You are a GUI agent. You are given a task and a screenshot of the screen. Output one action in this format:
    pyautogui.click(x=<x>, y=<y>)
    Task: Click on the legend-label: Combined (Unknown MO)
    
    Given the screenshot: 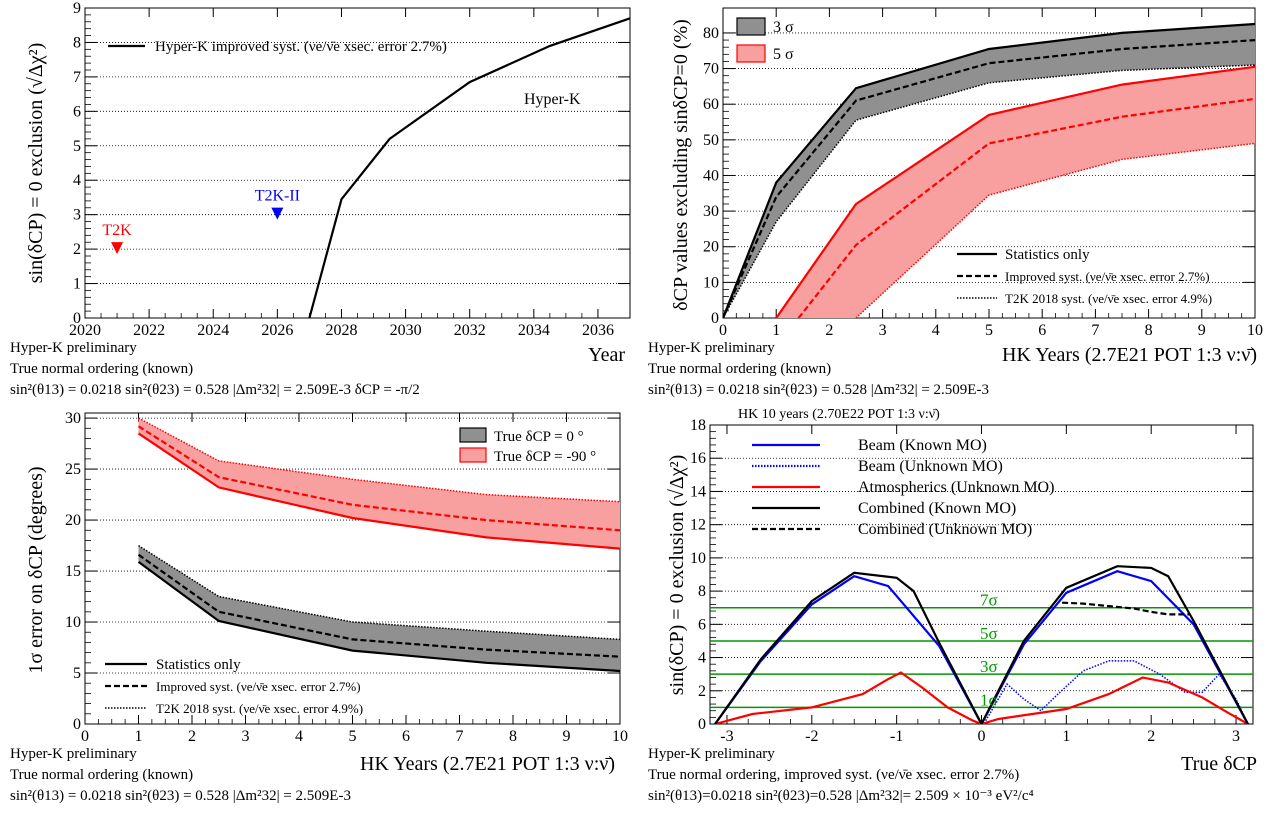 What is the action you would take?
    pyautogui.click(x=945, y=529)
    